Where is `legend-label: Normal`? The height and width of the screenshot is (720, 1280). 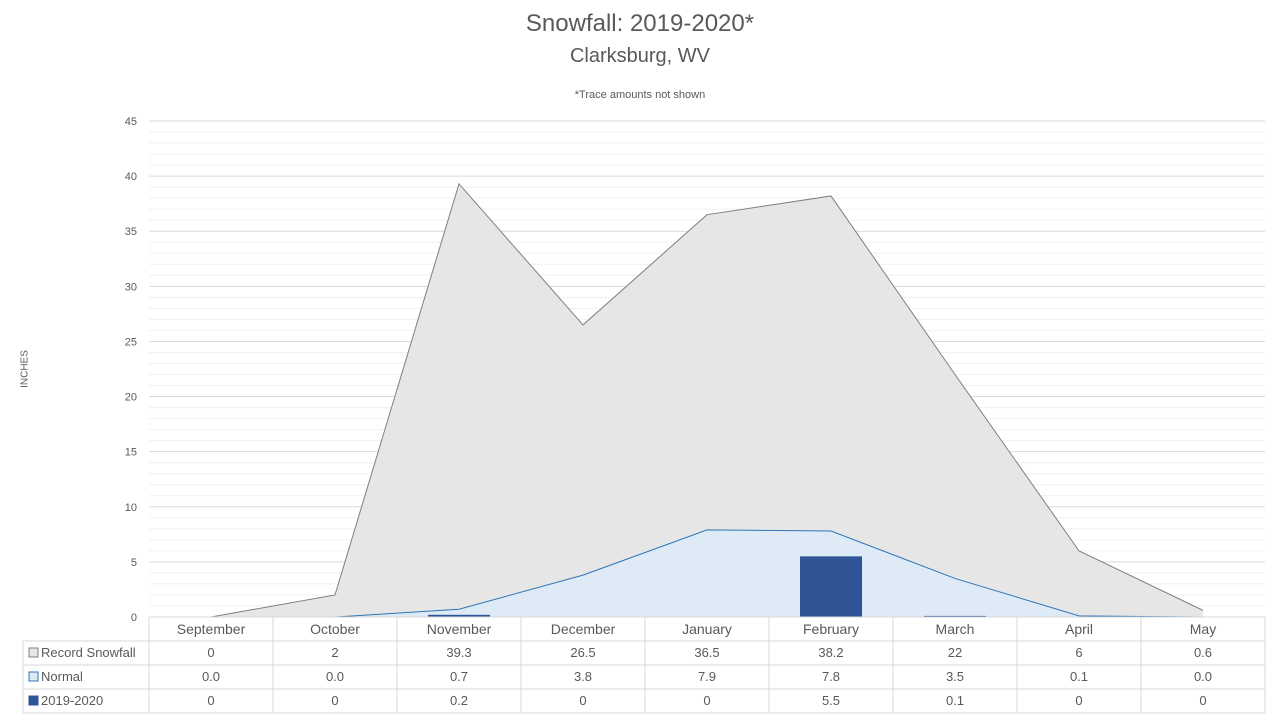 legend-label: Normal is located at coordinates (62, 676).